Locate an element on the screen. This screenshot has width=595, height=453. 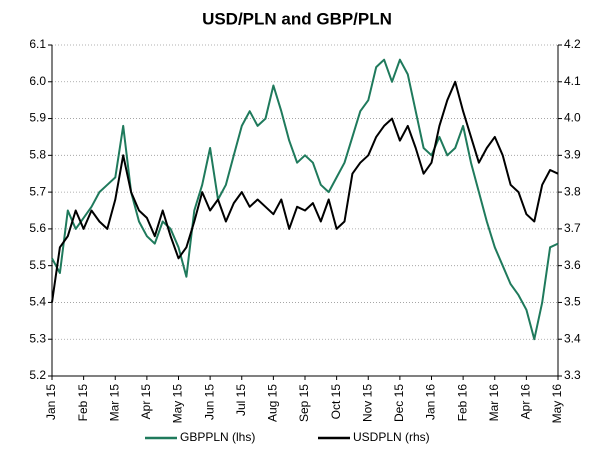
legend-label: USDPLN (rhs) is located at coordinates (391, 437).